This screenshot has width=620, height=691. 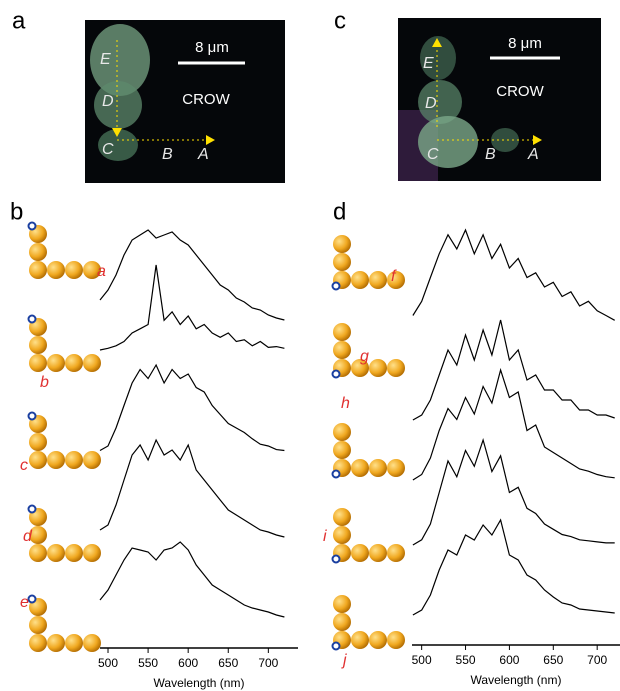 What do you see at coordinates (339, 211) in the screenshot?
I see `panel-label: d` at bounding box center [339, 211].